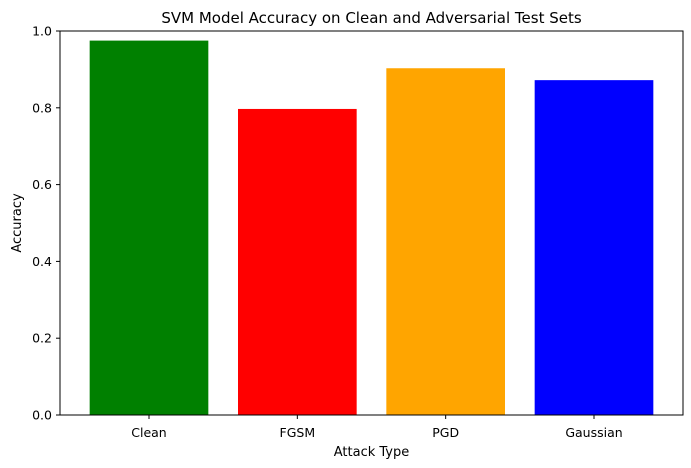  What do you see at coordinates (445, 242) in the screenshot?
I see `bar-pgd` at bounding box center [445, 242].